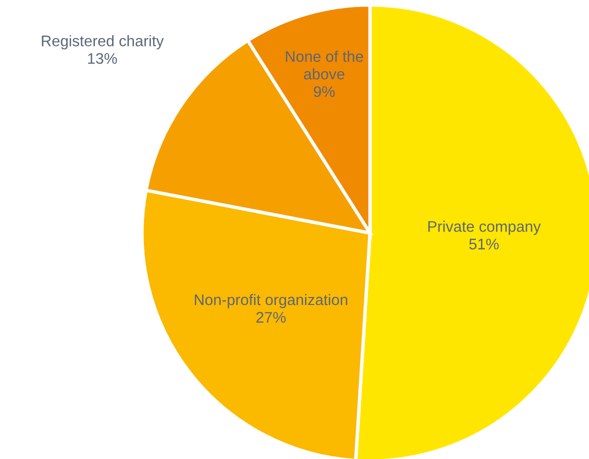  I want to click on slice-label: Private company, so click(484, 227).